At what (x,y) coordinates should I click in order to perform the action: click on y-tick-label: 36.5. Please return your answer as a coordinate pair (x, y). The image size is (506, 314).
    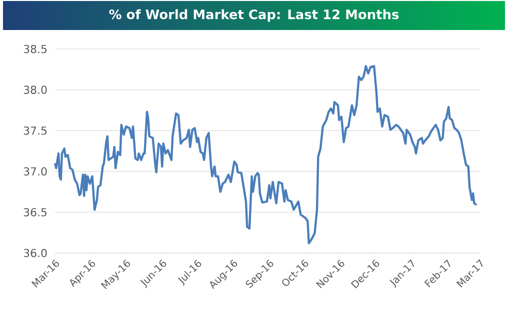
    Looking at the image, I should click on (35, 212).